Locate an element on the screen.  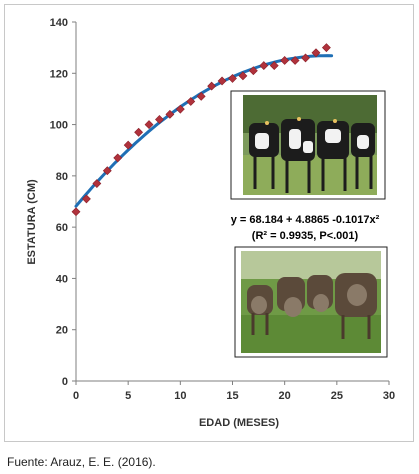
holstein-cows-photo is located at coordinates (308, 145).